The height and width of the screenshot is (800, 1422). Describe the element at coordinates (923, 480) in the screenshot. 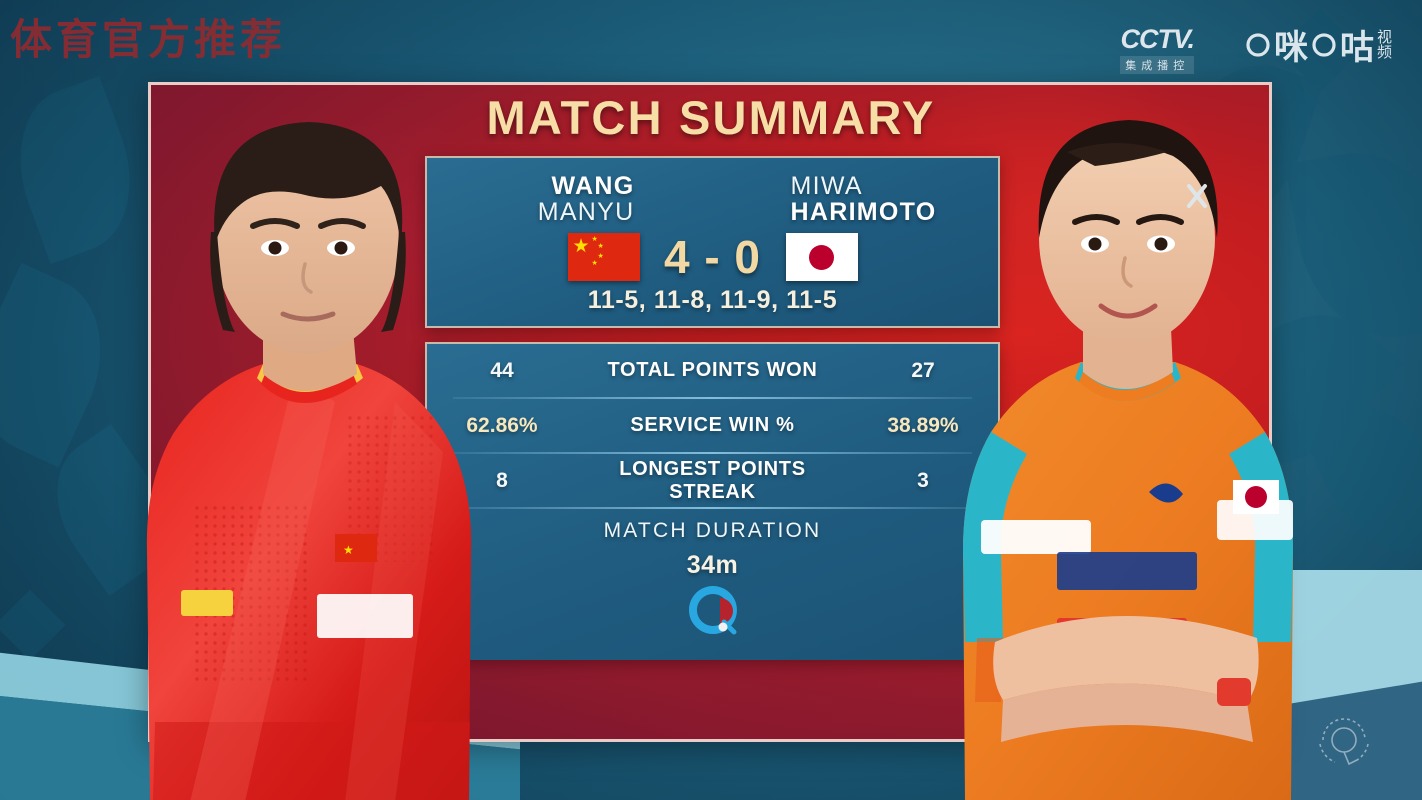

I see `stat-right-value: 3` at that location.